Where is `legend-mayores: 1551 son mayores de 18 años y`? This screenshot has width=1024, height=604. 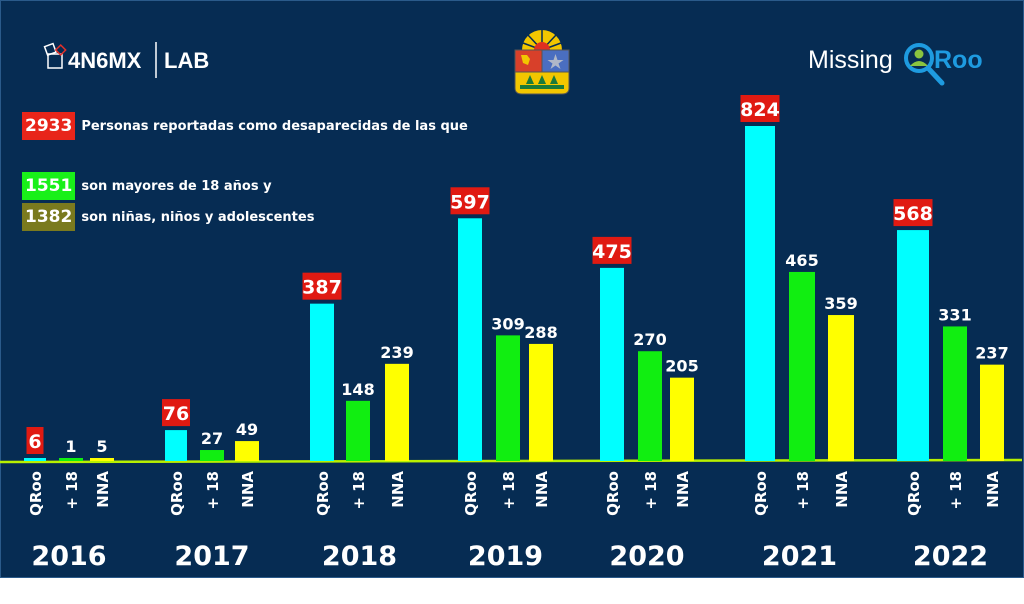
legend-mayores: 1551 son mayores de 18 años y is located at coordinates (147, 186).